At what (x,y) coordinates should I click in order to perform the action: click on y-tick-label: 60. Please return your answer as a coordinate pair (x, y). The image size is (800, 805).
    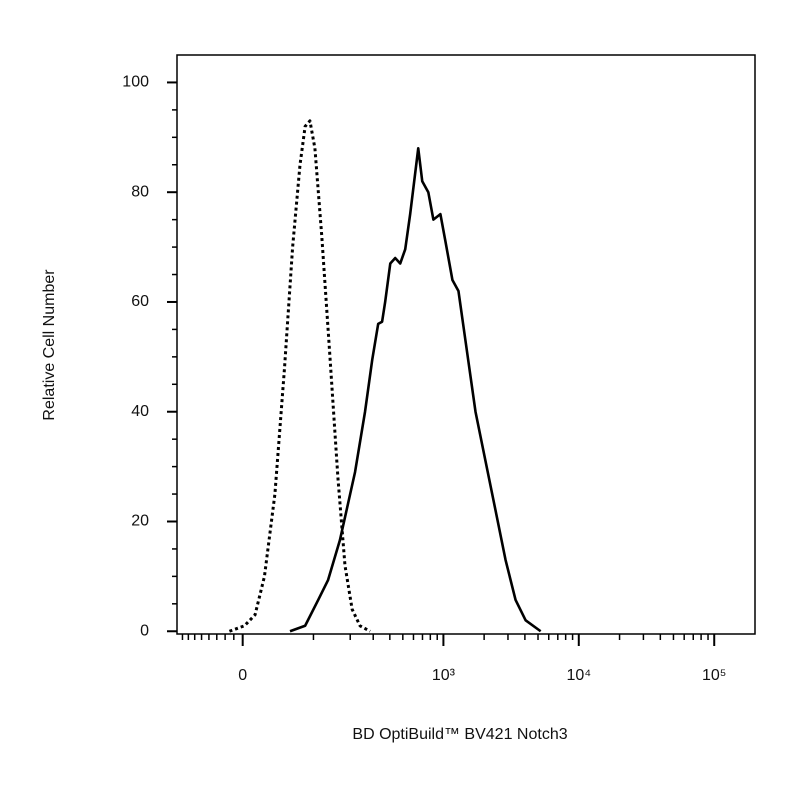
    Looking at the image, I should click on (140, 301).